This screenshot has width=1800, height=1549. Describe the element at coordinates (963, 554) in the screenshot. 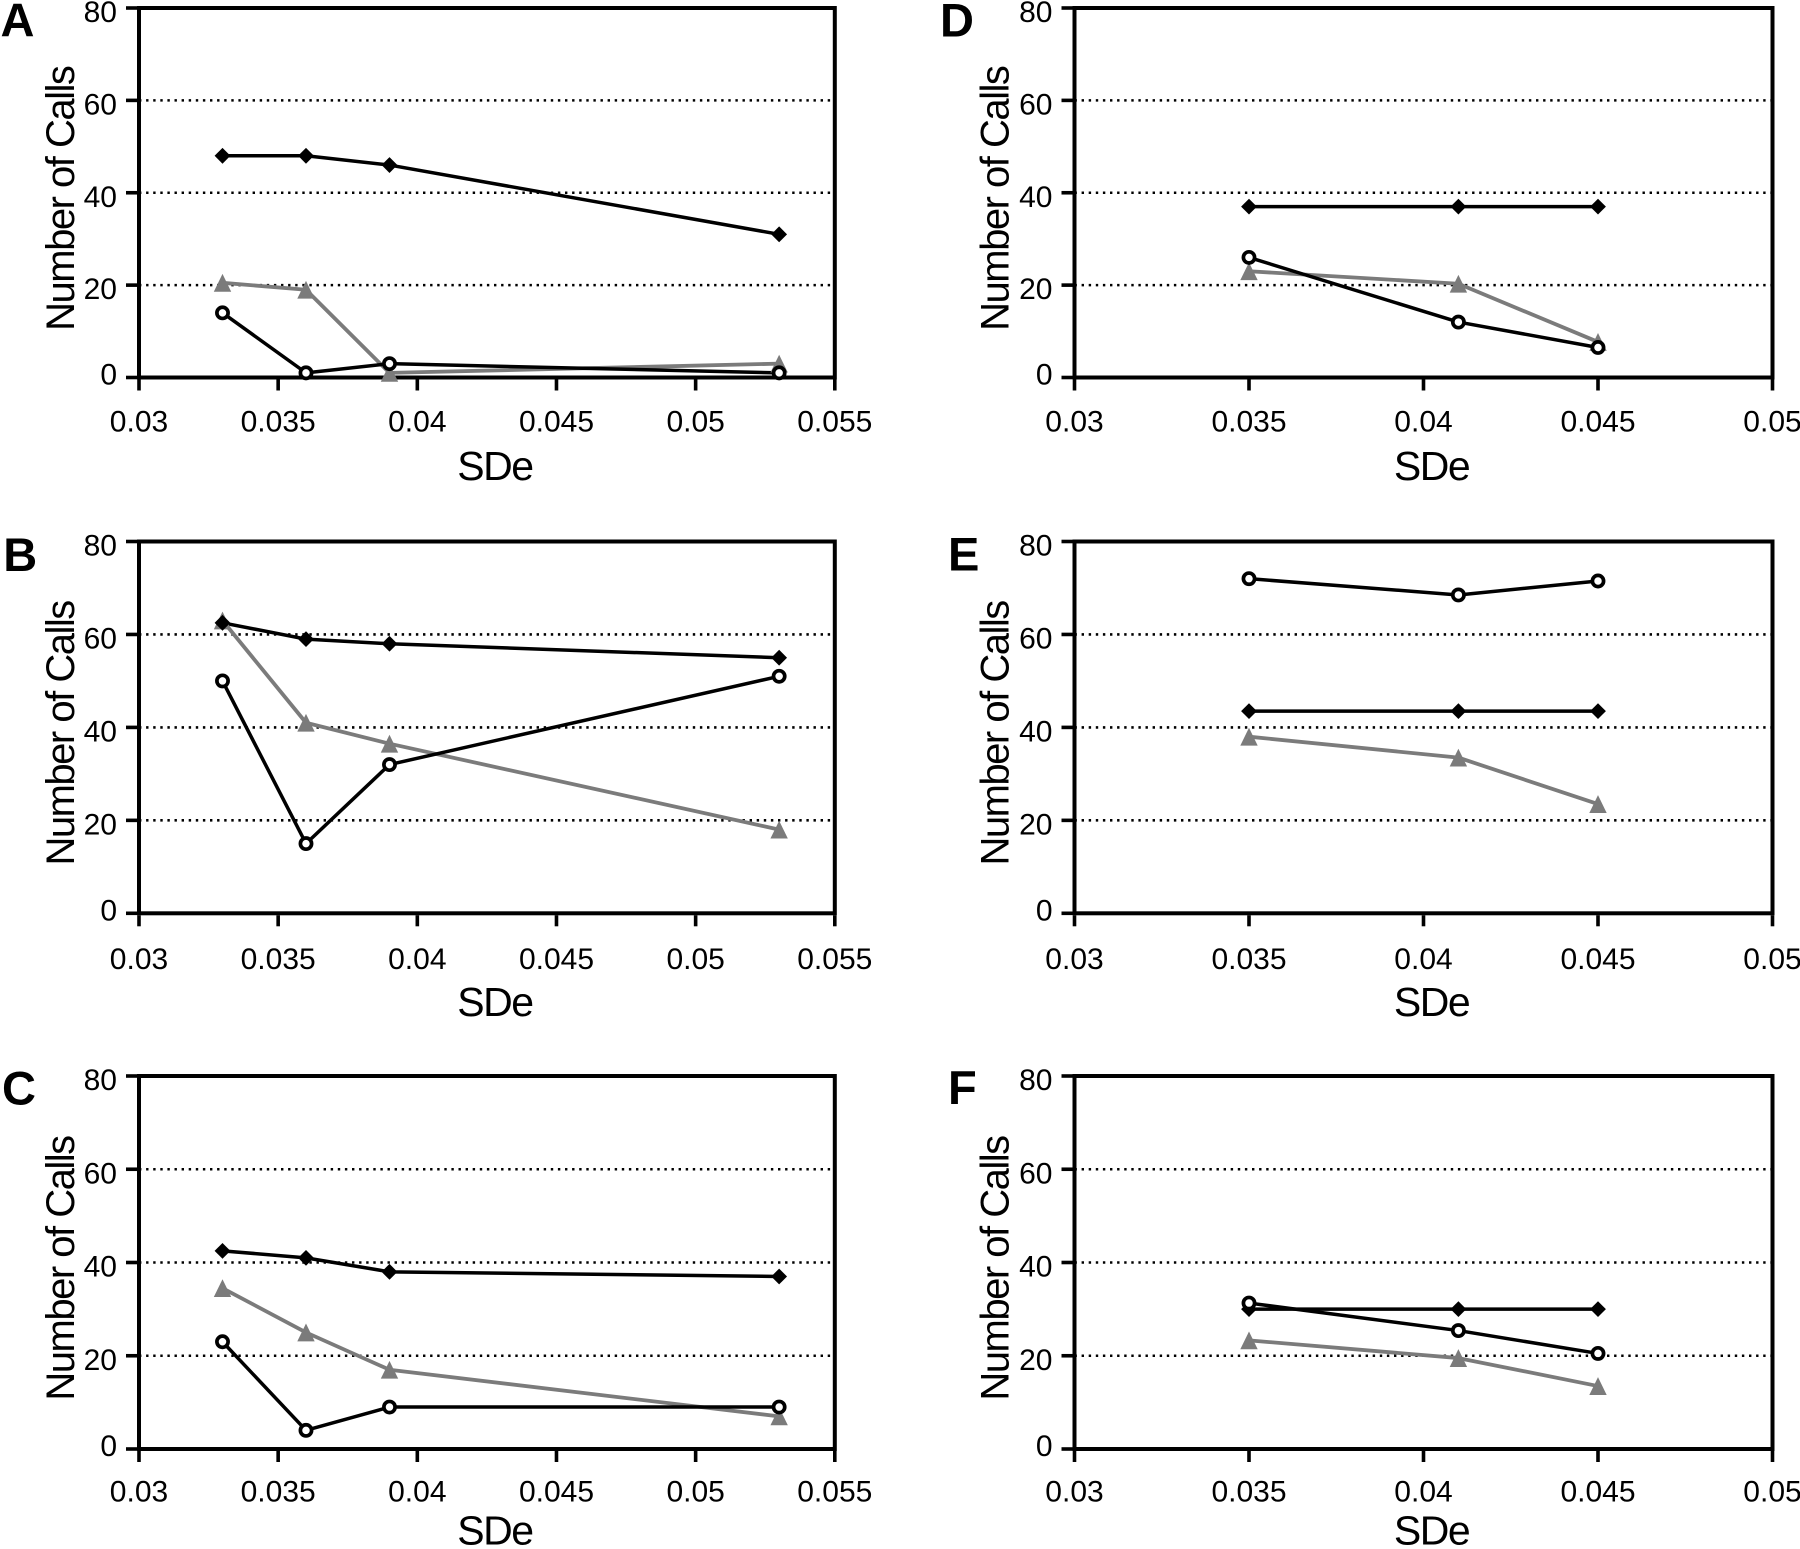

I see `svg-text: E` at that location.